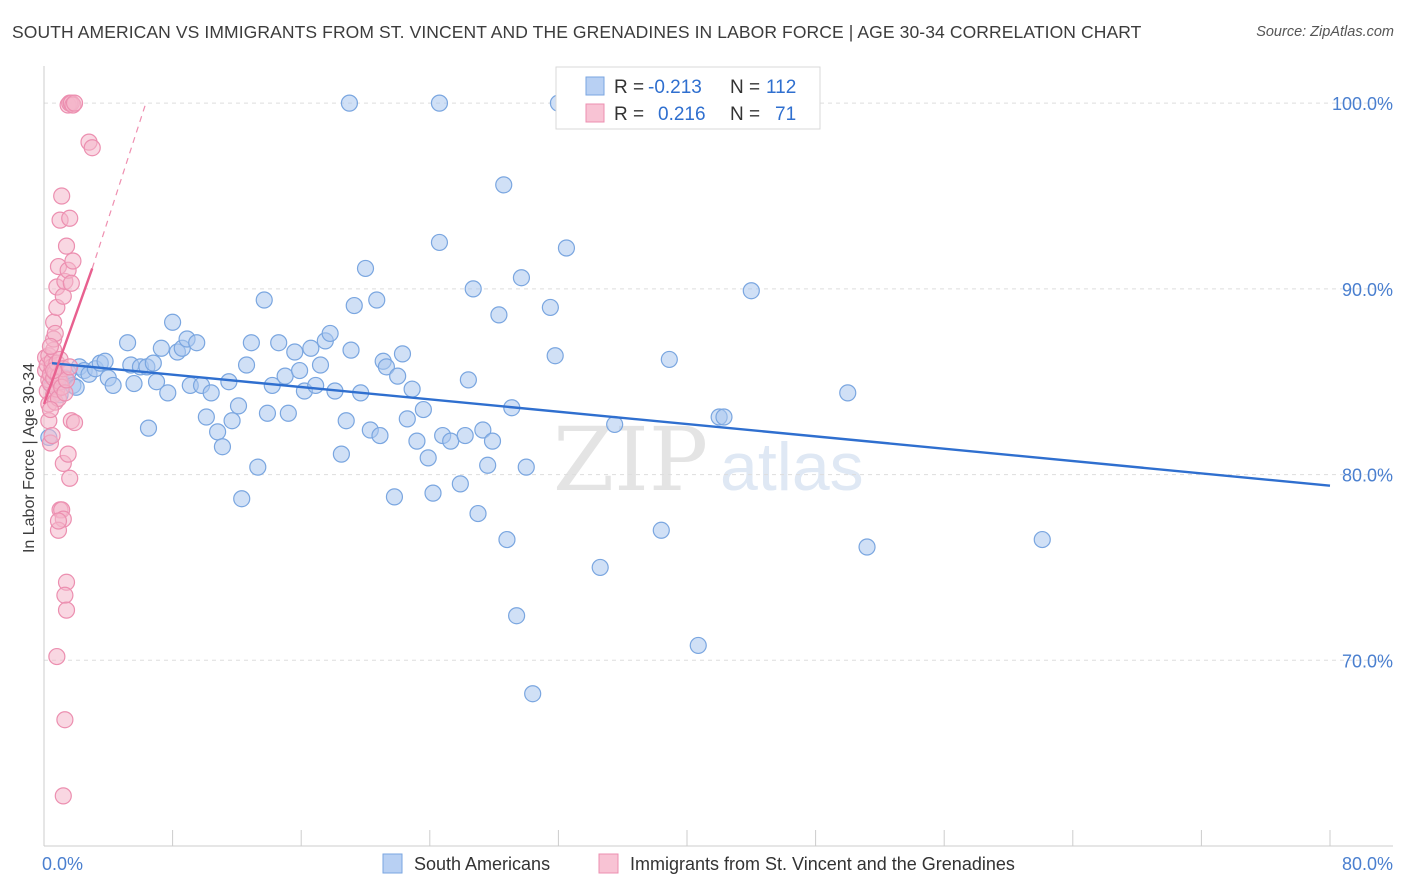  Describe the element at coordinates (682, 114) in the screenshot. I see `legend-r-value-2: 0.216` at that location.